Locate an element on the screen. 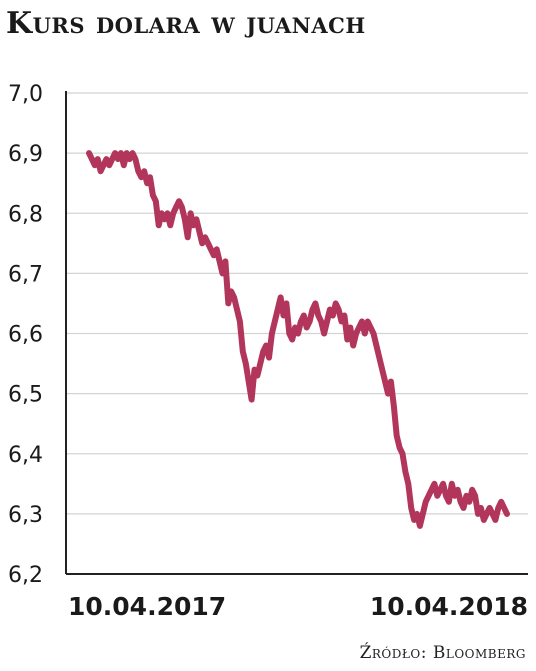 This screenshot has width=536, height=671. y-tick-label: 7,0 is located at coordinates (25, 94).